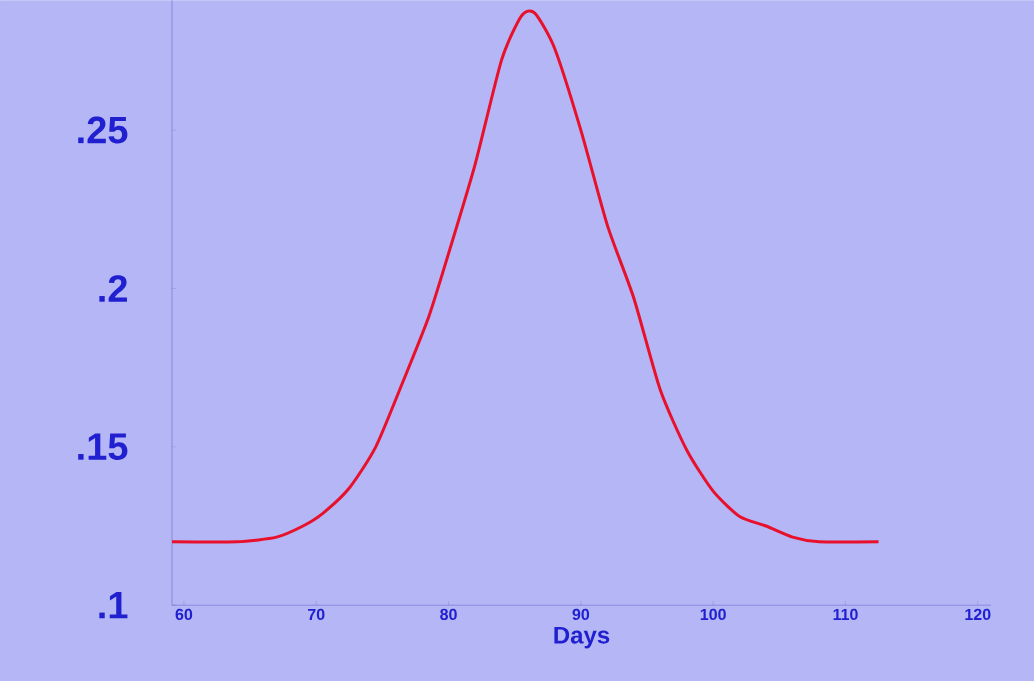  What do you see at coordinates (582, 637) in the screenshot?
I see `x-axis-title: Days` at bounding box center [582, 637].